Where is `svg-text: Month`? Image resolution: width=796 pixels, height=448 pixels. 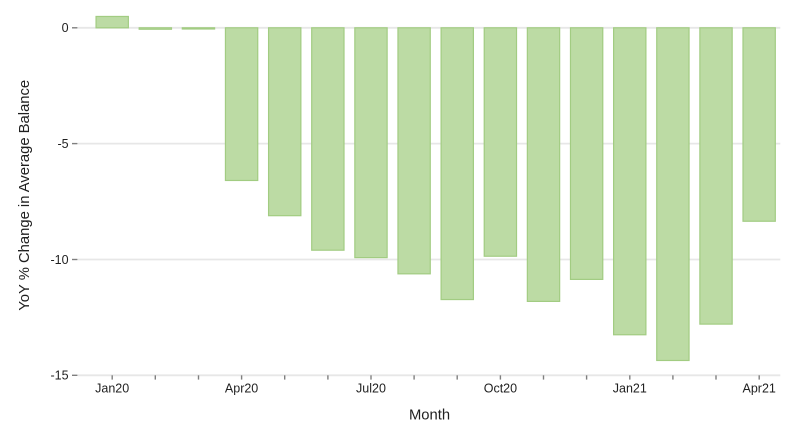 svg-text: Month is located at coordinates (429, 415).